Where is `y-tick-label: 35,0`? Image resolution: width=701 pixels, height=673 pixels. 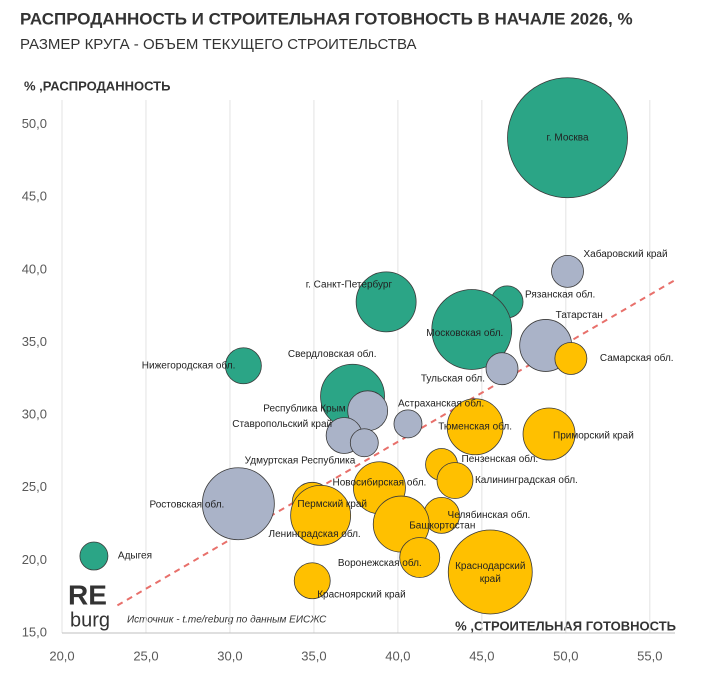
y-tick-label: 35,0 is located at coordinates (34, 341).